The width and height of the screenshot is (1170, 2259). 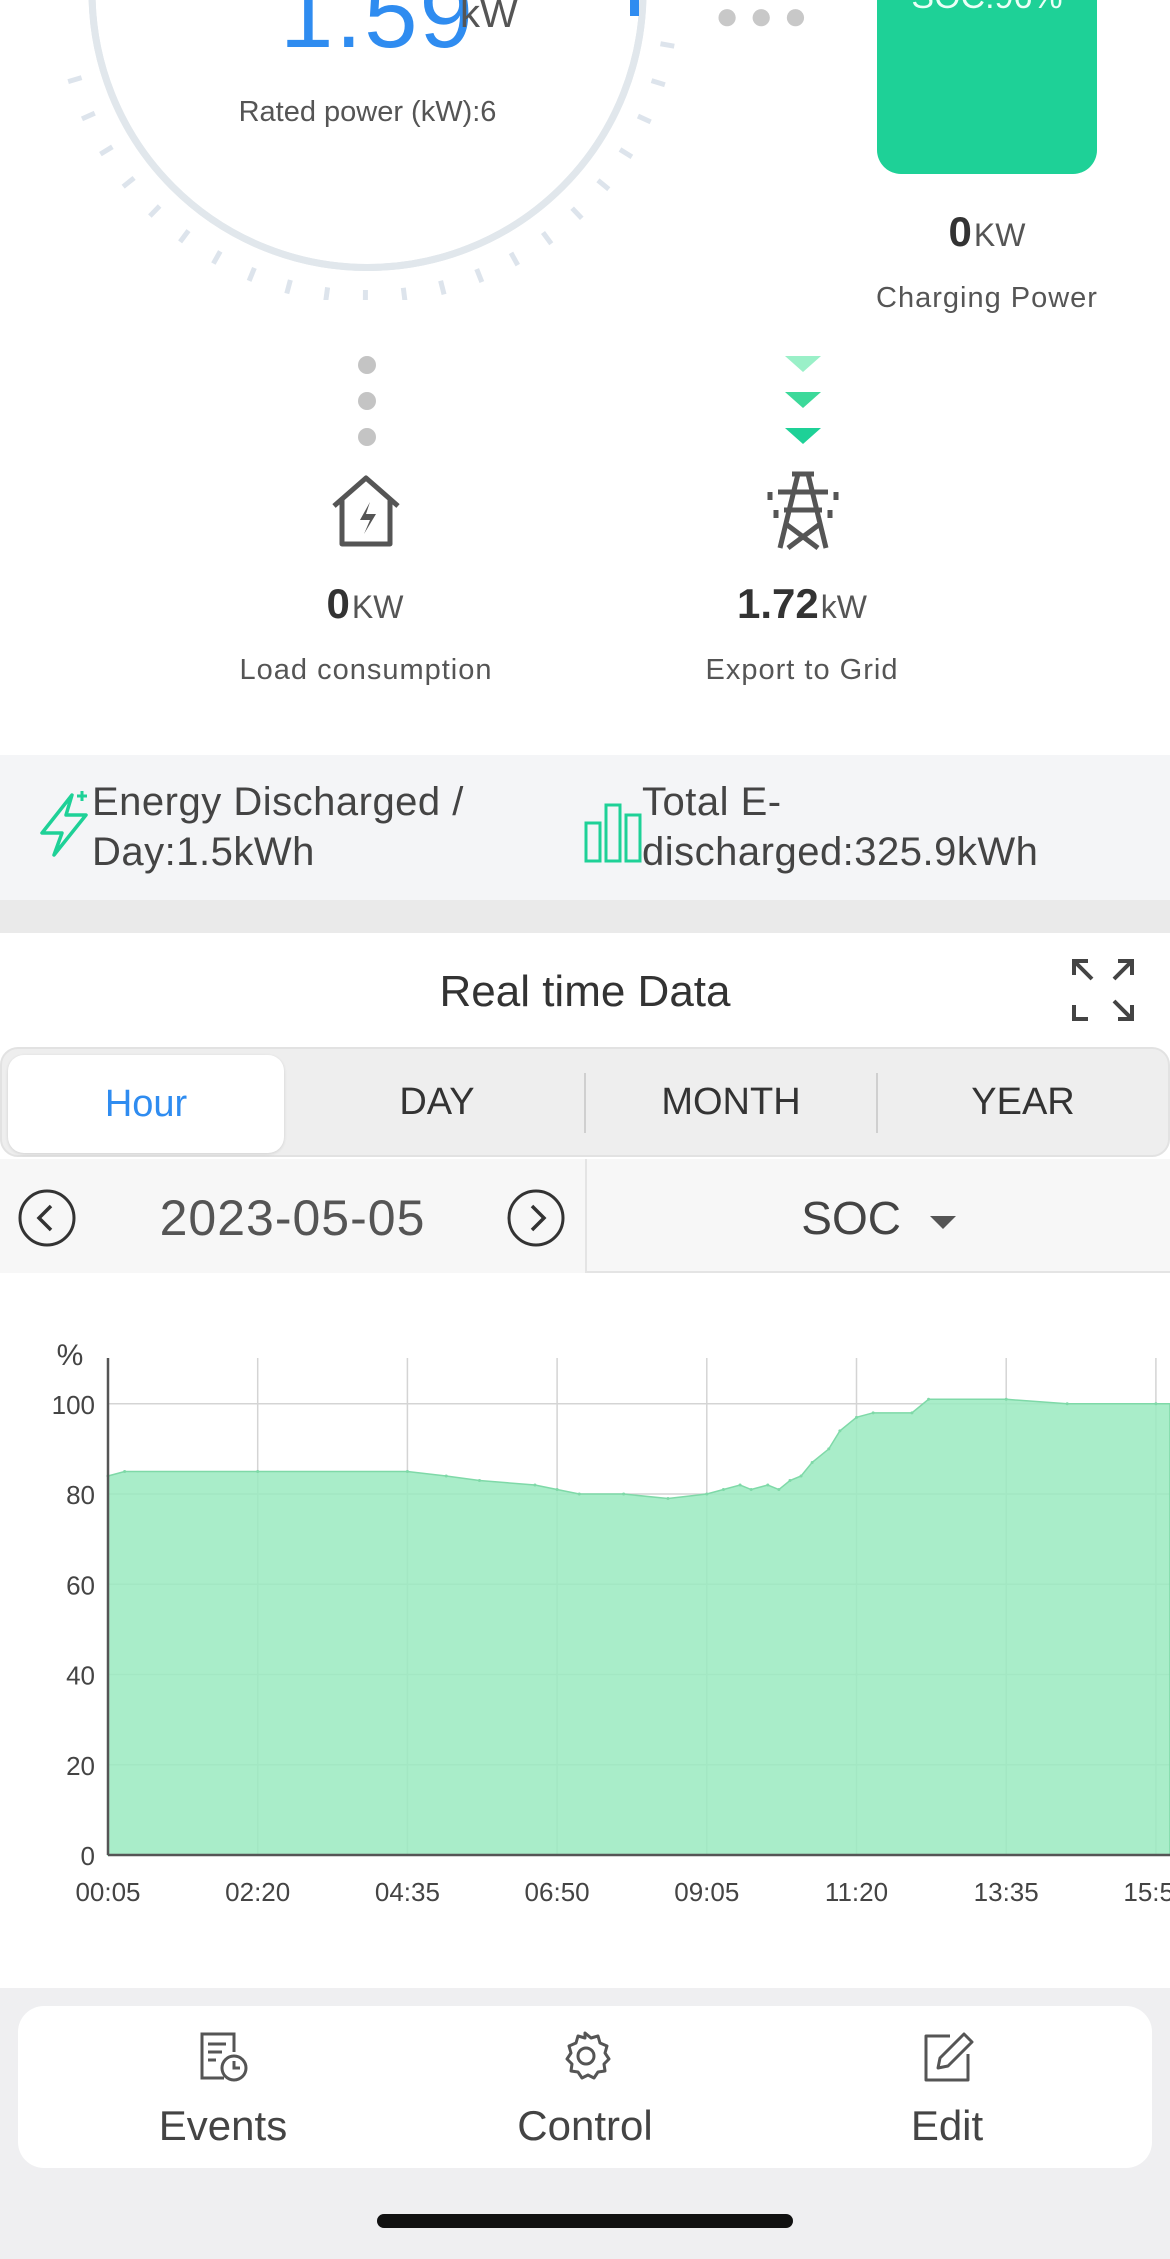 I want to click on discharged-day-line1: Energy Discharged /, so click(x=278, y=802).